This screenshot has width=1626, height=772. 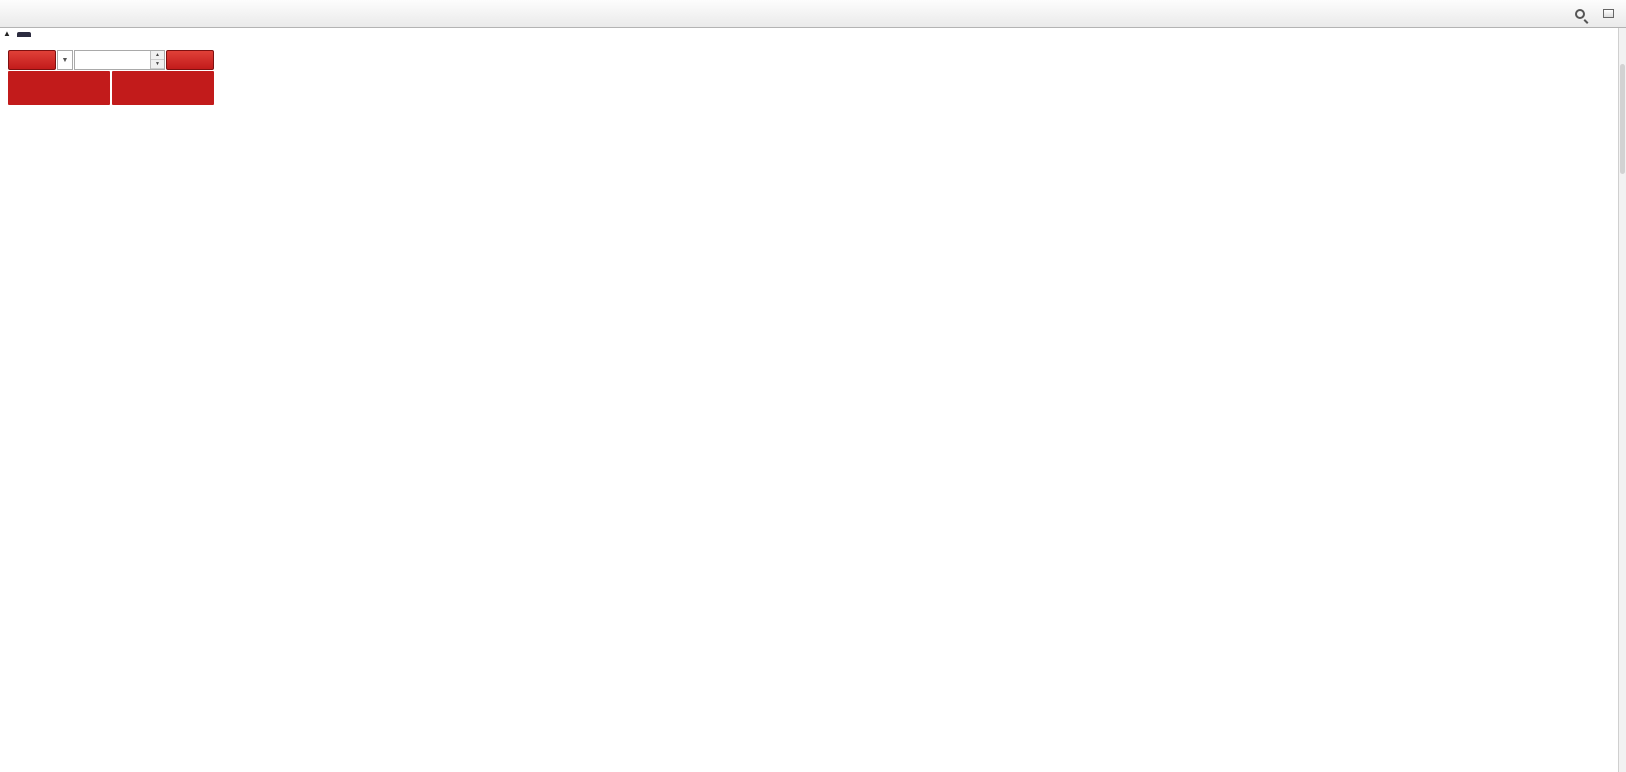 I want to click on vertical-scrollbar, so click(x=1622, y=400).